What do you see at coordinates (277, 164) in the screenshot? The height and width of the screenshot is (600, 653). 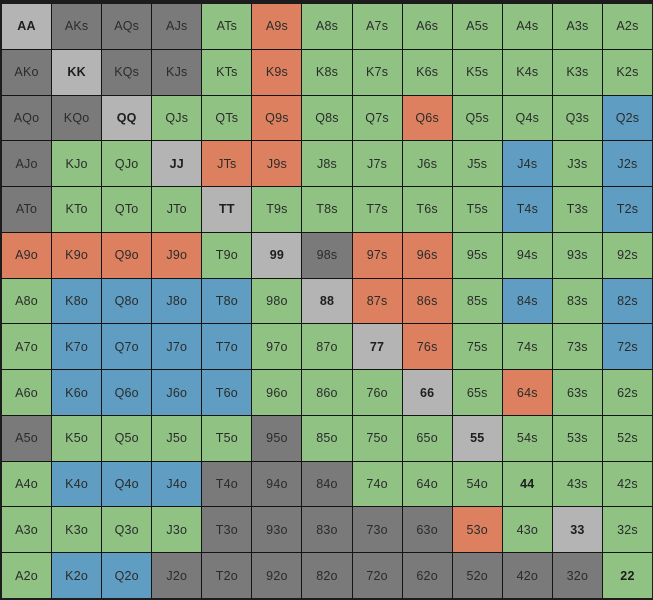 I see `hand-cell-J9s: J9s` at bounding box center [277, 164].